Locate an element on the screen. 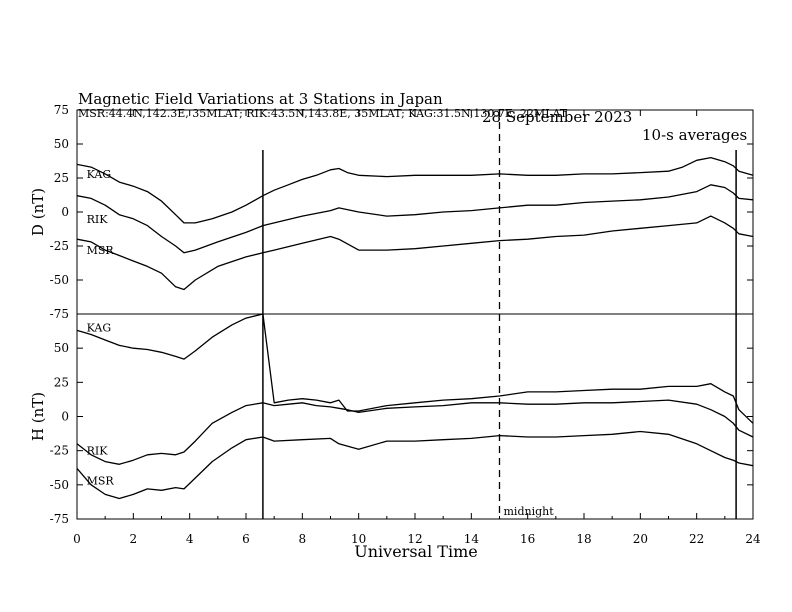  x-tick-label: 6 is located at coordinates (246, 539).